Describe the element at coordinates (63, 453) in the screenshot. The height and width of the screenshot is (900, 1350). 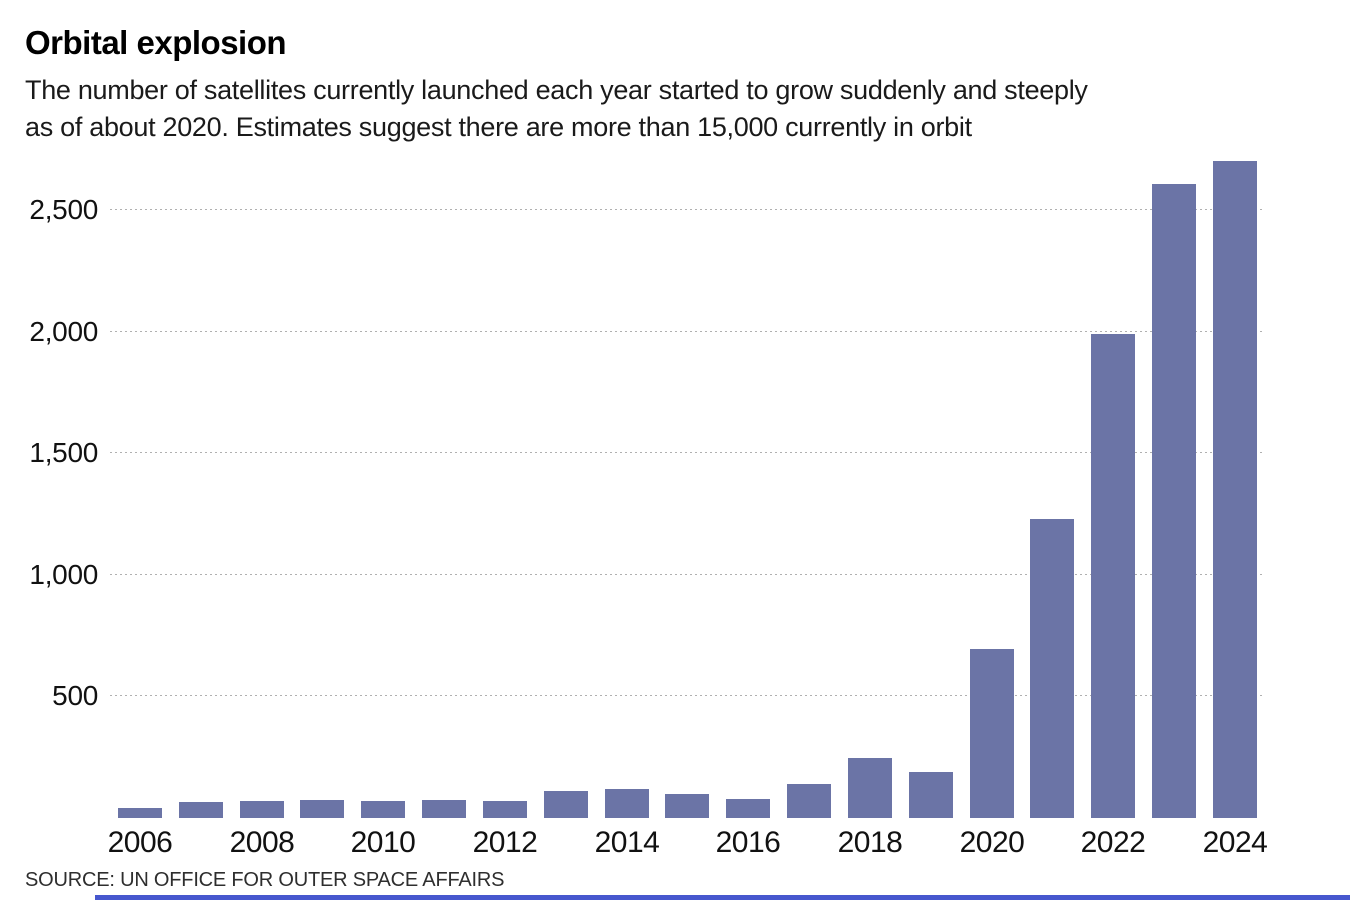
I see `y-axis-tick-1500: 1,500` at that location.